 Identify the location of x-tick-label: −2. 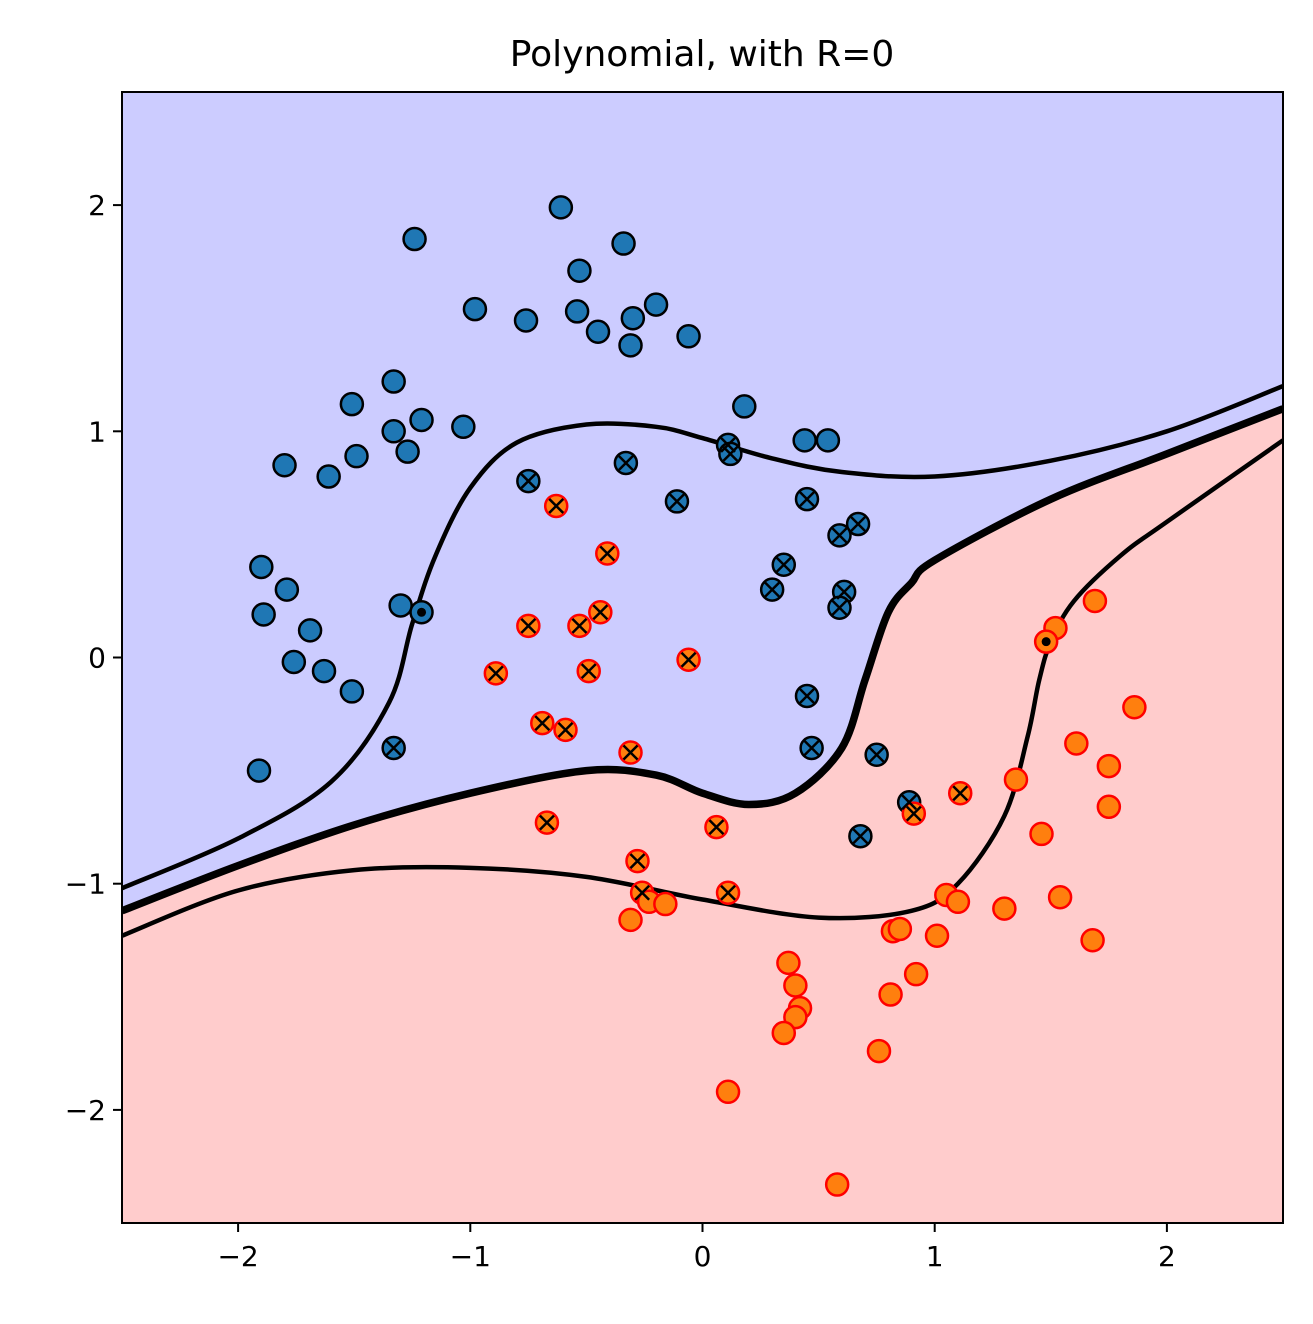
(237, 1256).